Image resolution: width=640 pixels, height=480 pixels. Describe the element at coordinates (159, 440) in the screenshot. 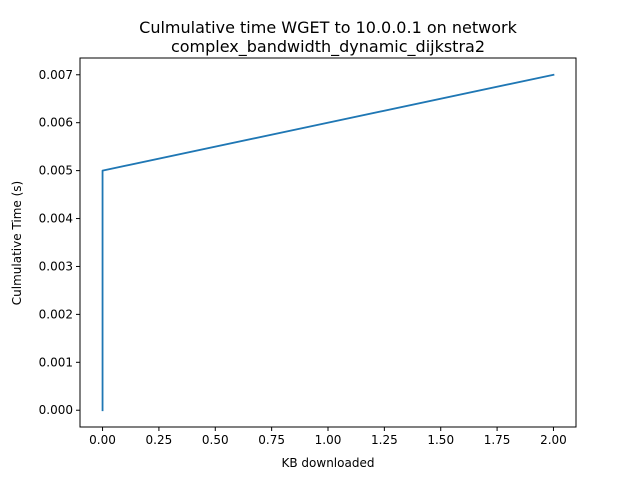

I see `x-tick-label: 0.25` at that location.